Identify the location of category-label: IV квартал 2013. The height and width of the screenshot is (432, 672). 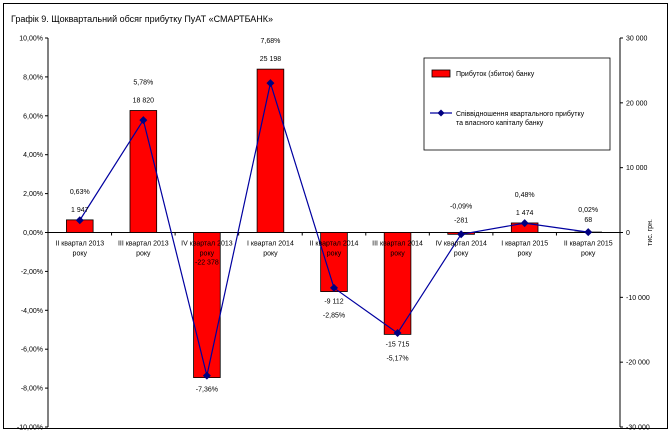
(207, 244).